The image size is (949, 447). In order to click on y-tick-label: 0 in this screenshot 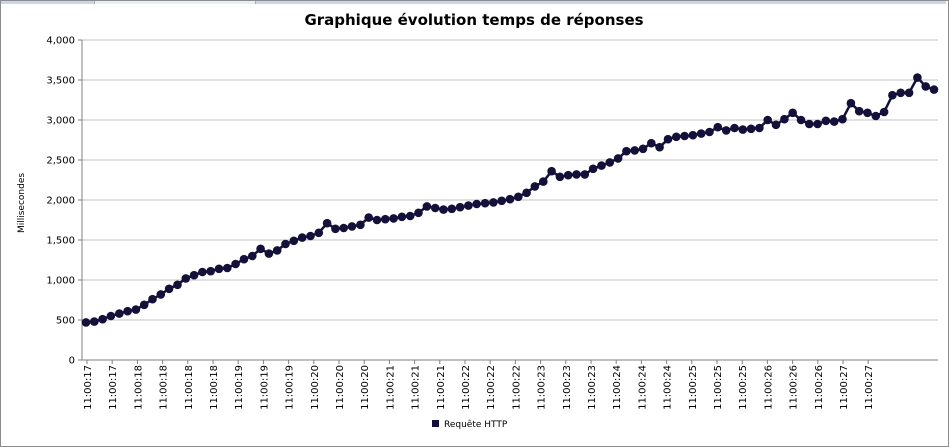, I will do `click(72, 361)`.